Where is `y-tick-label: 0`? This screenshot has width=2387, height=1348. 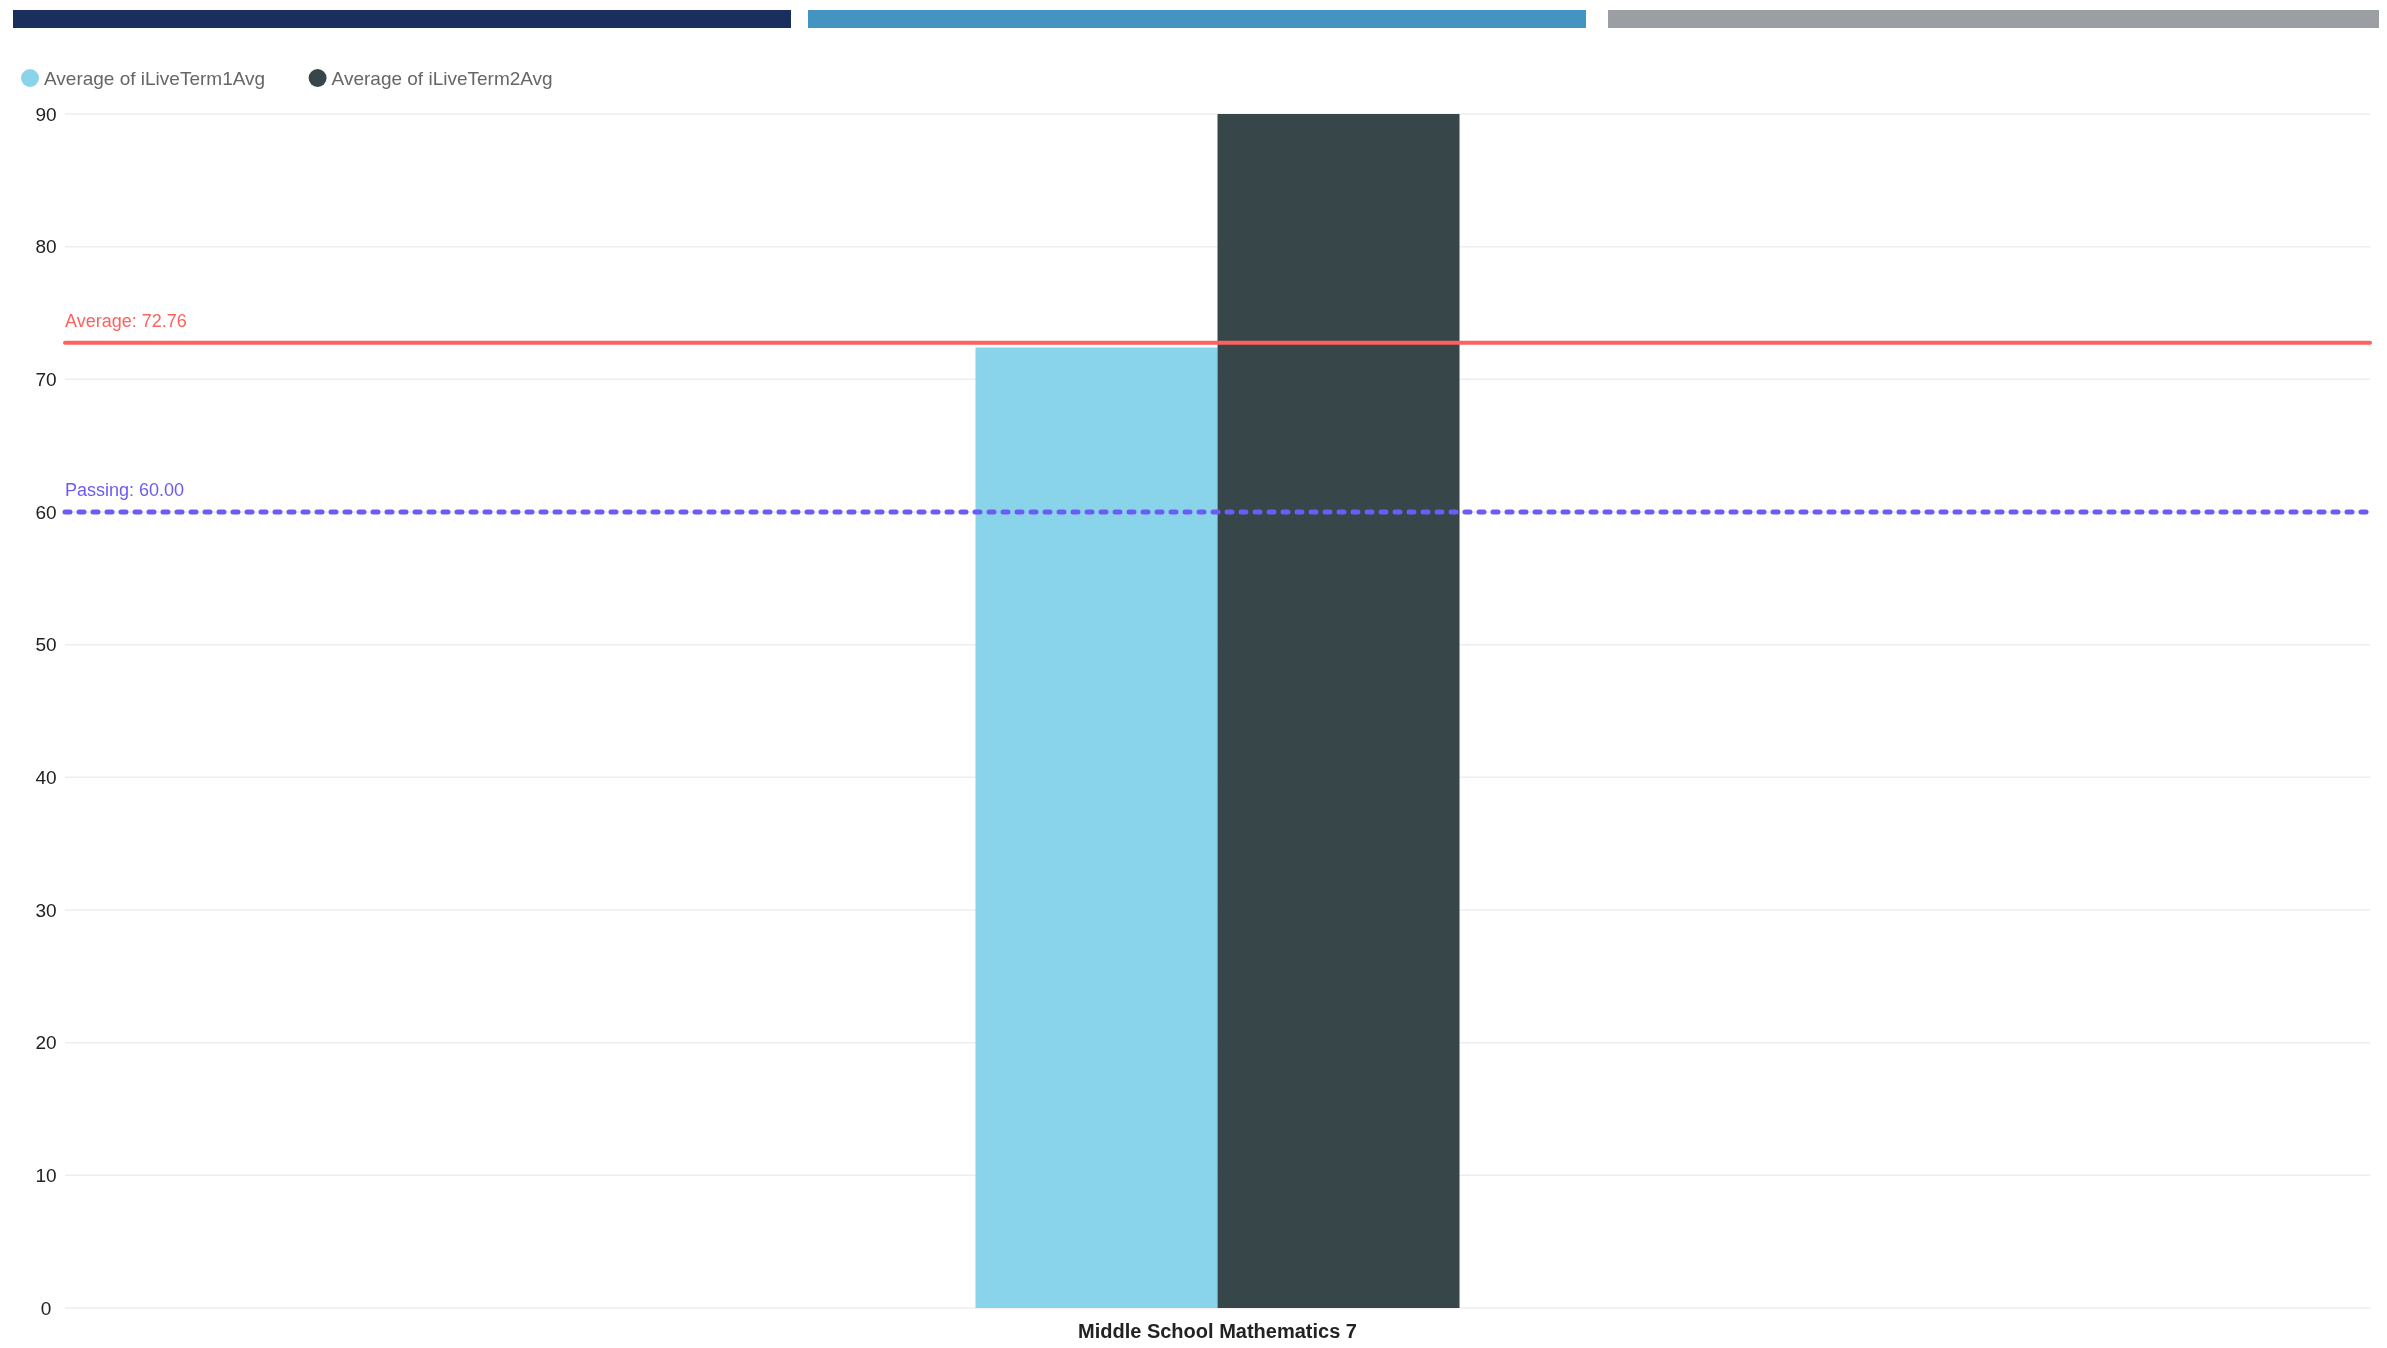
y-tick-label: 0 is located at coordinates (46, 1308).